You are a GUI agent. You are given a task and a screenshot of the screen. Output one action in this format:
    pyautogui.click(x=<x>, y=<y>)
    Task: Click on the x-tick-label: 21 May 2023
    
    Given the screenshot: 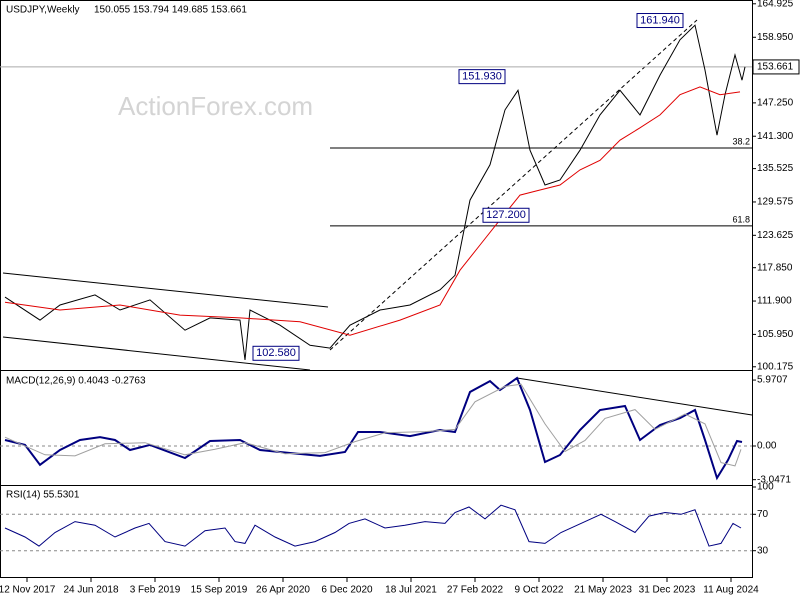 What is the action you would take?
    pyautogui.click(x=603, y=590)
    